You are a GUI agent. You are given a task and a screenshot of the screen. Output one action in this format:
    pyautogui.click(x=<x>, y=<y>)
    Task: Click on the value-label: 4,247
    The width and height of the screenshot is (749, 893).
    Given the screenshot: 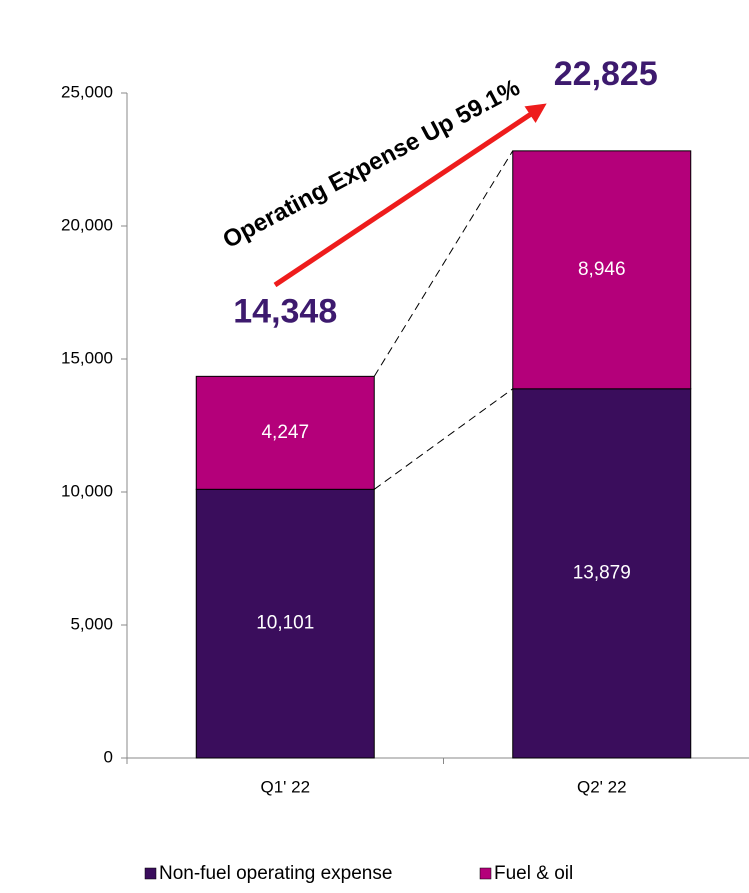 What is the action you would take?
    pyautogui.click(x=285, y=432)
    